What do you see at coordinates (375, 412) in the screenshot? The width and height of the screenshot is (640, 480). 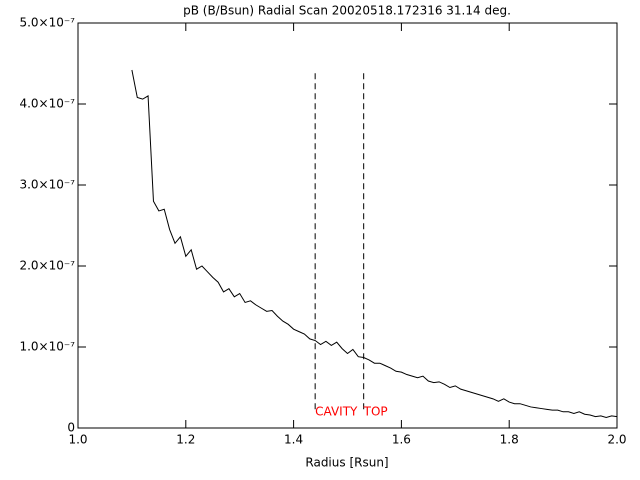 I see `marker-label: TOP` at bounding box center [375, 412].